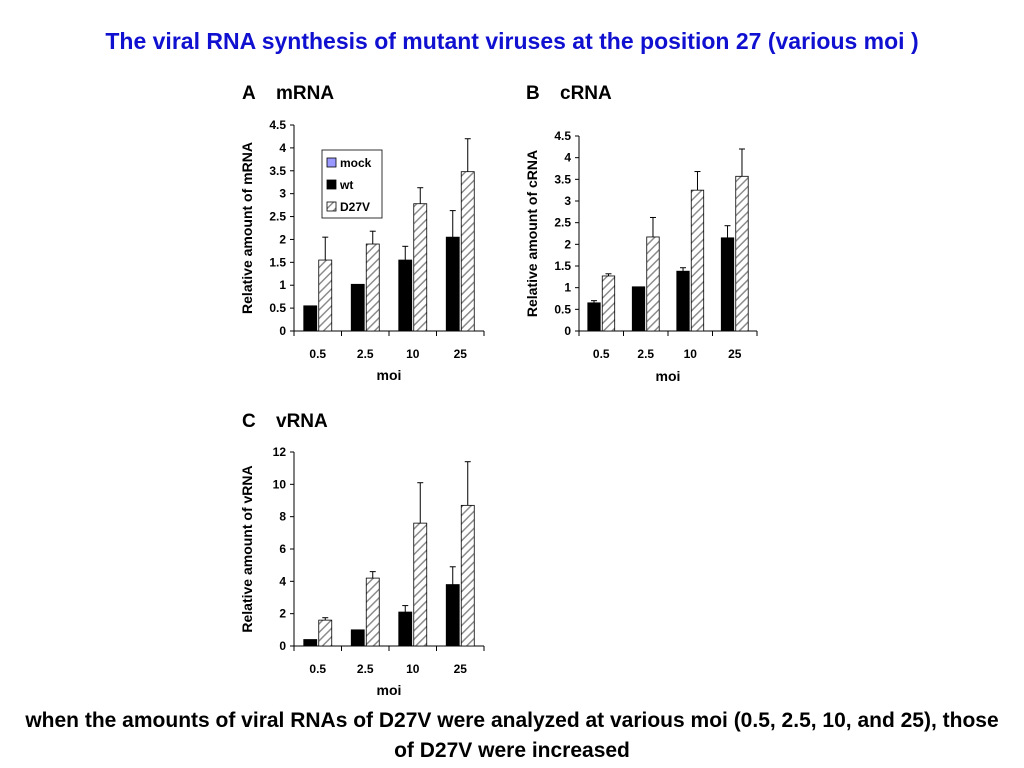 This screenshot has width=1024, height=768. What do you see at coordinates (282, 517) in the screenshot?
I see `y-tick-label: 8` at bounding box center [282, 517].